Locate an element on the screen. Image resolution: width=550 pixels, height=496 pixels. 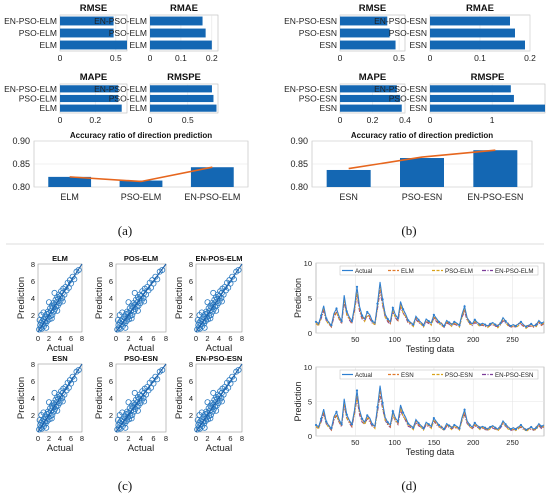
x-tick-label: 0.4 is located at coordinates (405, 120).